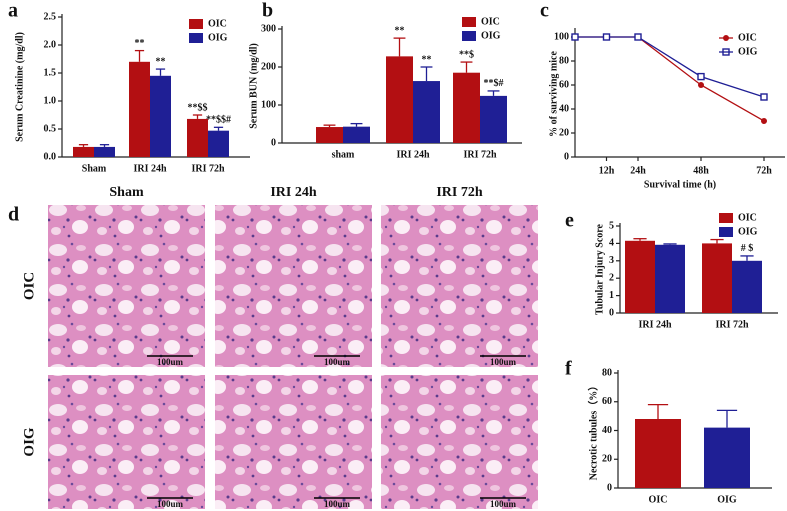 The width and height of the screenshot is (787, 511). Describe the element at coordinates (268, 66) in the screenshot. I see `y-tick-label: 200` at that location.